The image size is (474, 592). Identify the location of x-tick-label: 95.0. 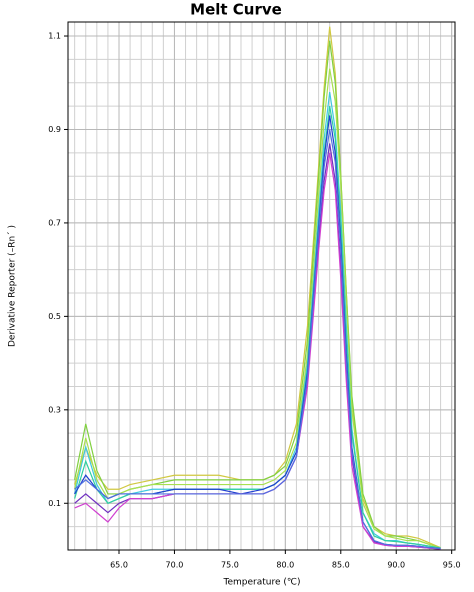
(452, 565).